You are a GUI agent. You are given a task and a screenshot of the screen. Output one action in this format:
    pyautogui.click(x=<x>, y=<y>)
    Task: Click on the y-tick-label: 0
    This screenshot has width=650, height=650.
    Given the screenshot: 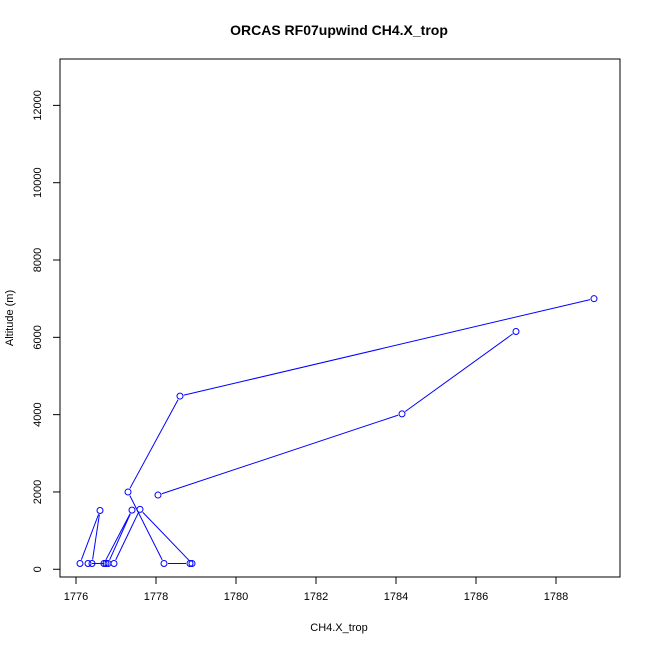 What is the action you would take?
    pyautogui.click(x=38, y=569)
    